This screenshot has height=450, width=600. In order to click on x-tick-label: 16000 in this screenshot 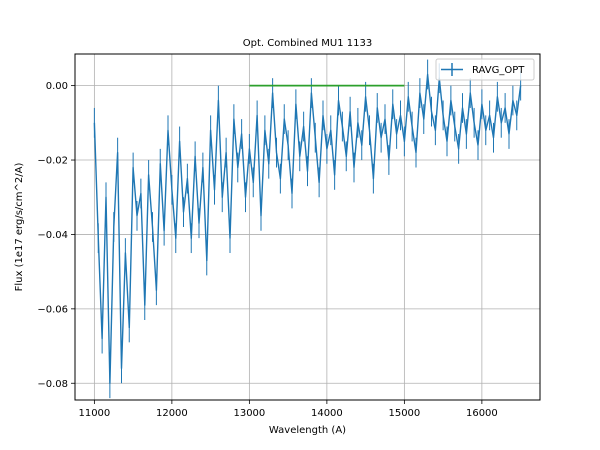, I will do `click(482, 413)`.